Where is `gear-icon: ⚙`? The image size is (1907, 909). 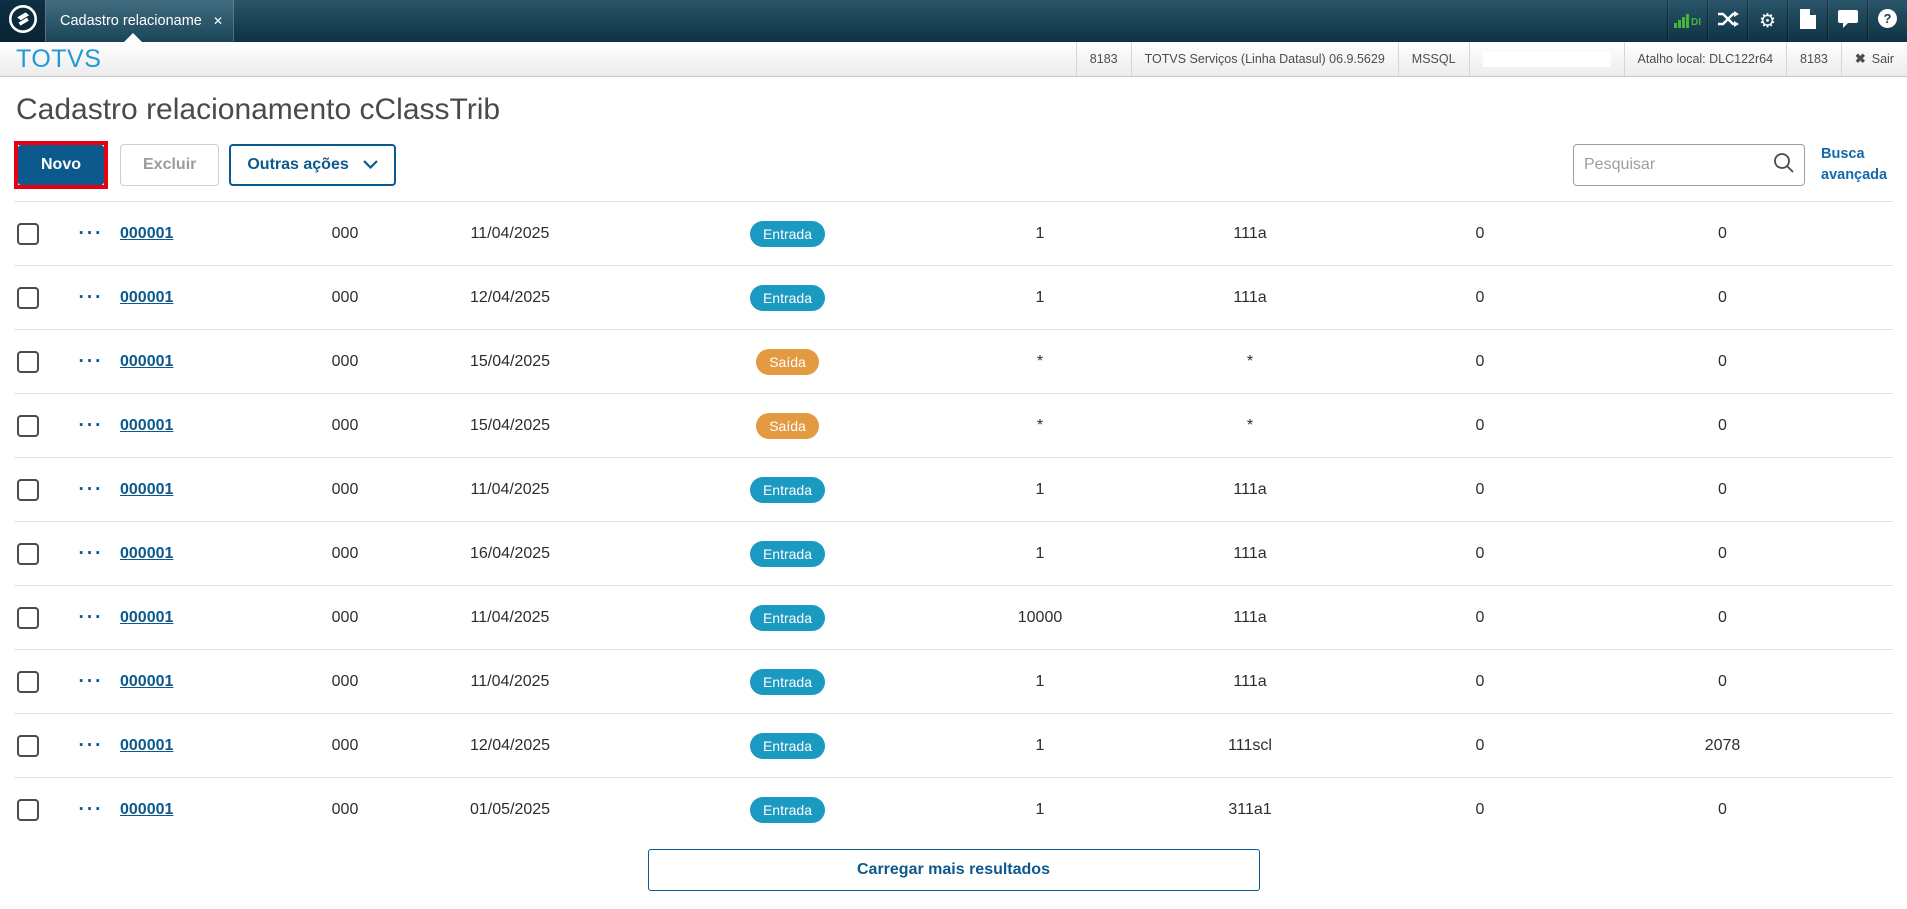 gear-icon: ⚙ is located at coordinates (1767, 20).